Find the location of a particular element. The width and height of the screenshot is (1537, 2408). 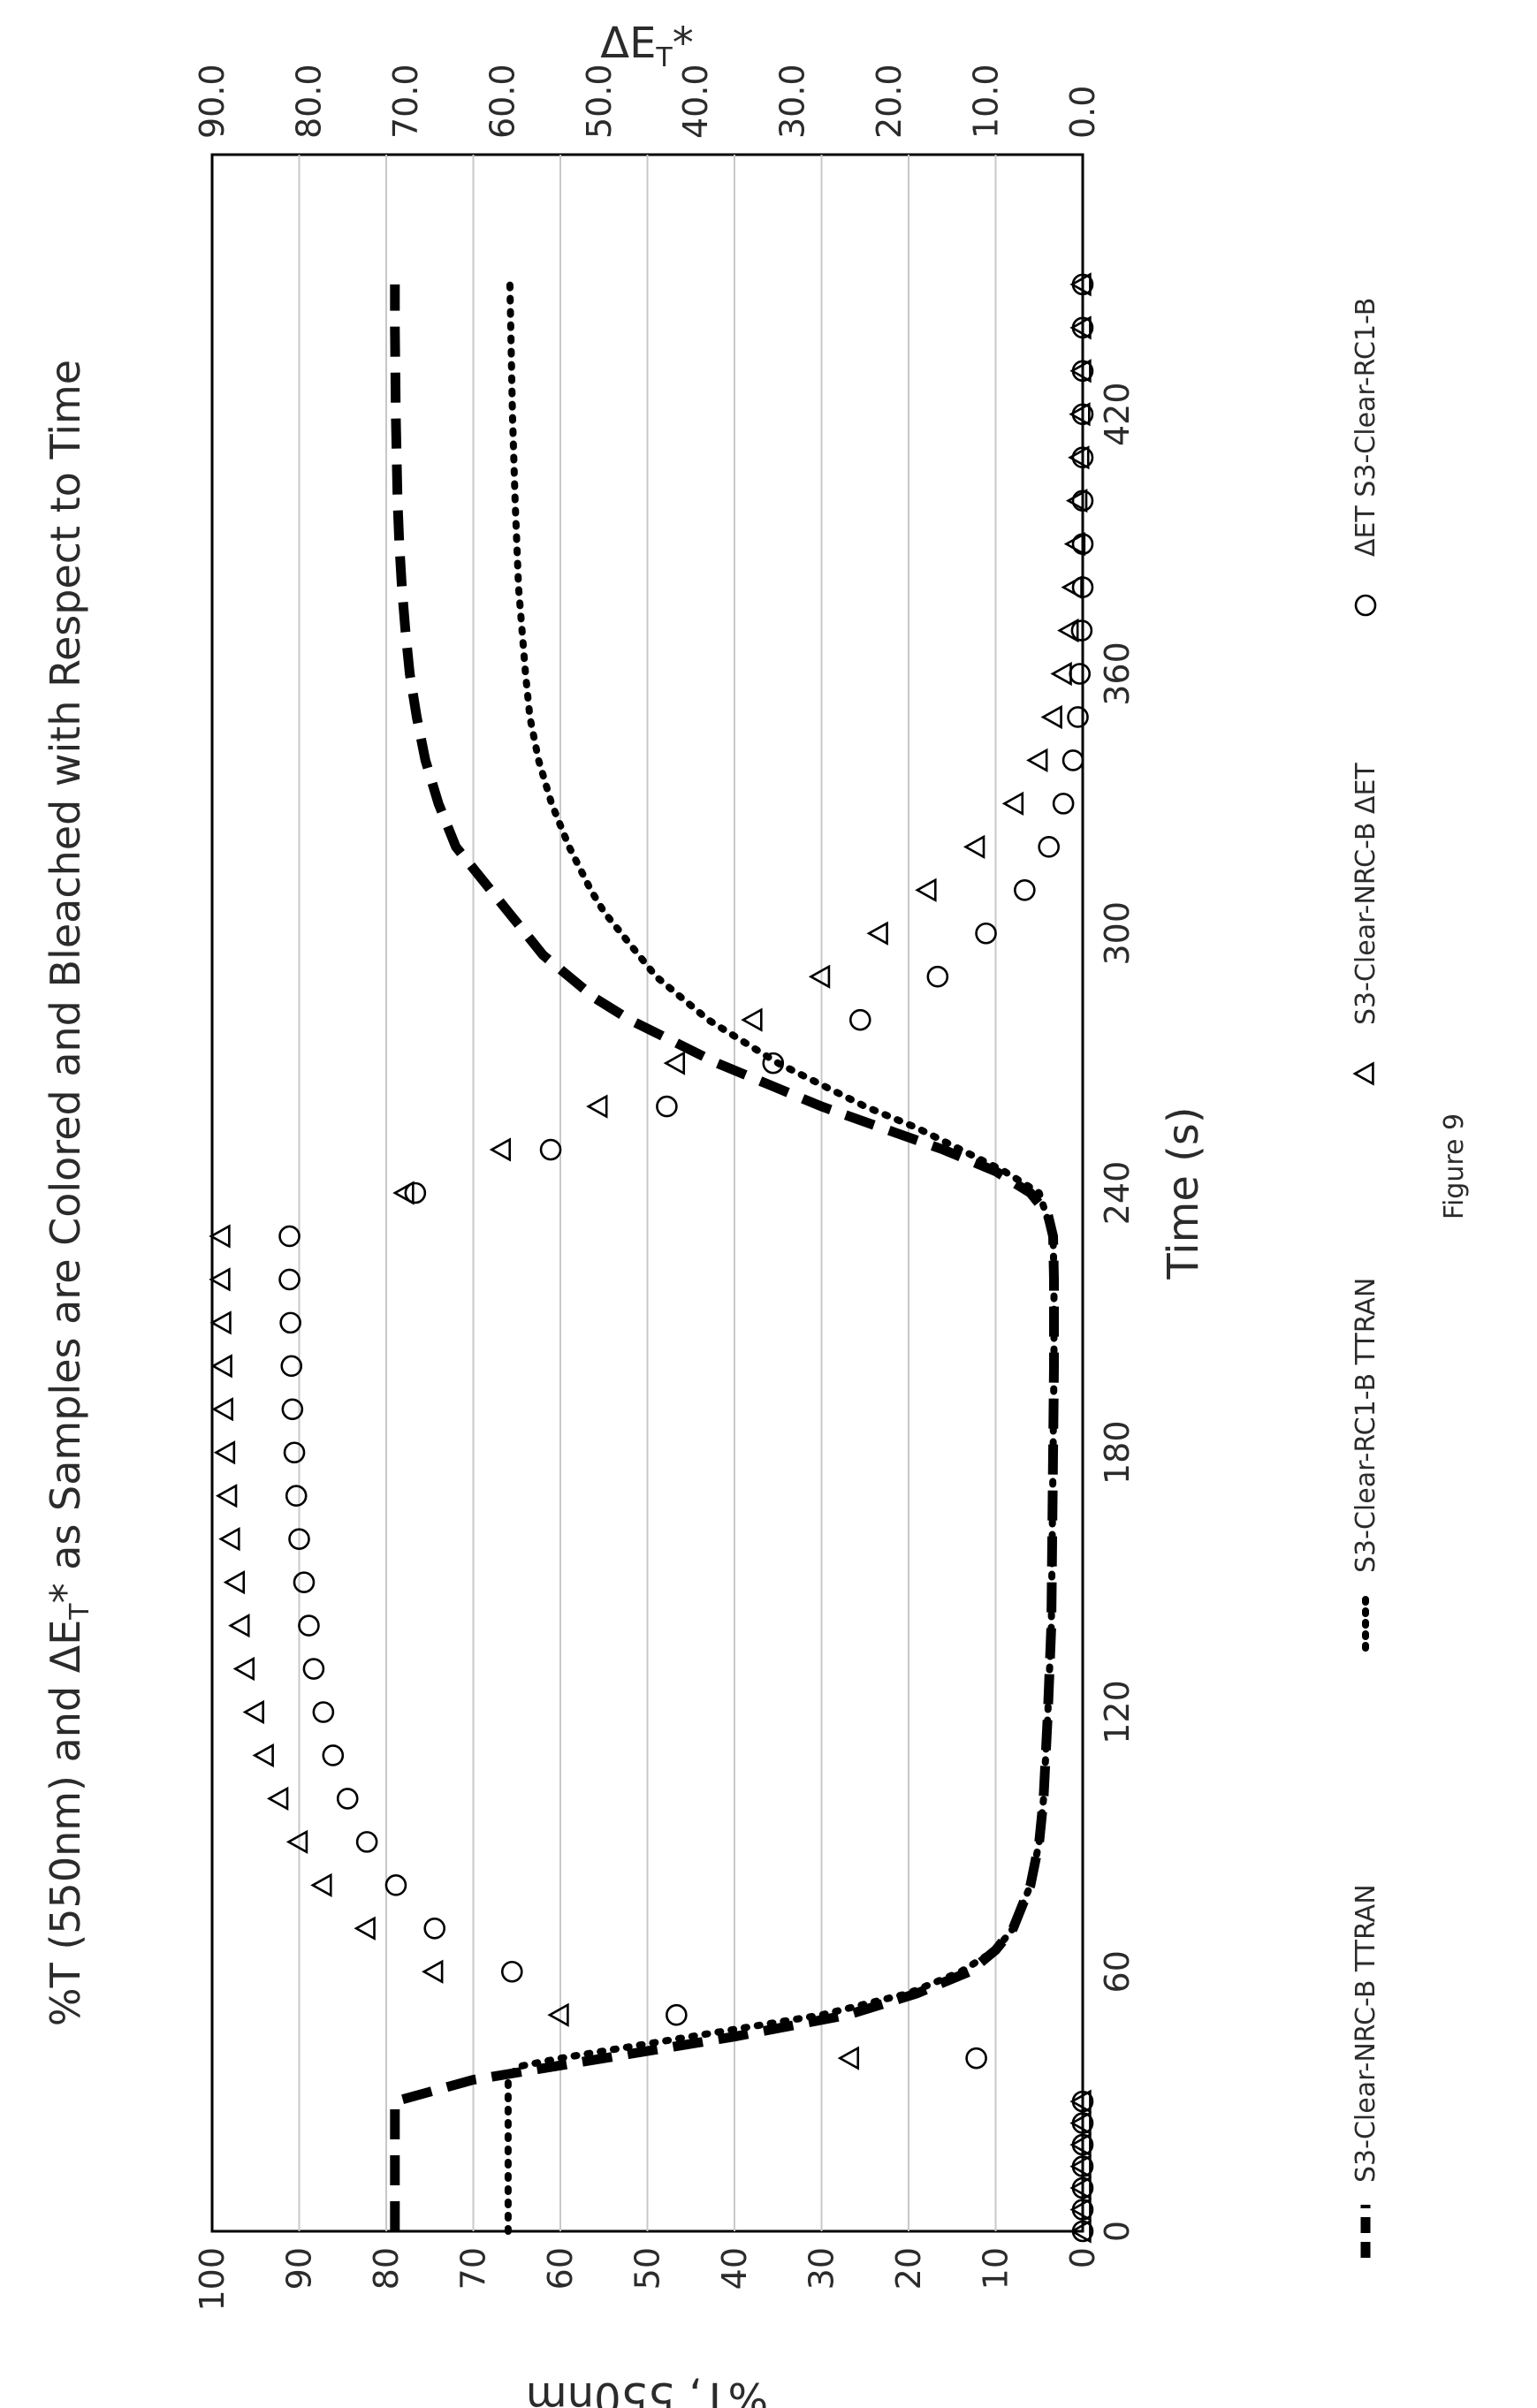

legend-label: ΔET S3-Clear-RC1-B is located at coordinates (1366, 428).